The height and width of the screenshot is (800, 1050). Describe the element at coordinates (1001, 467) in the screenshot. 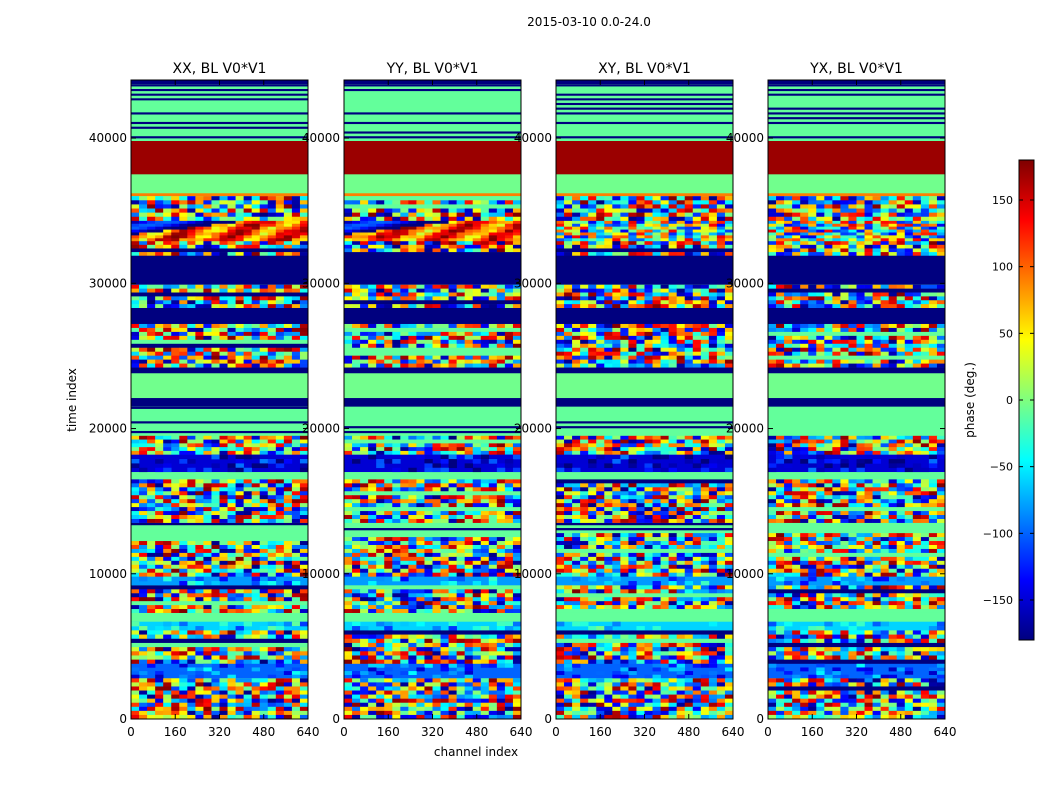

I see `colorbar-tick-label: −50` at that location.